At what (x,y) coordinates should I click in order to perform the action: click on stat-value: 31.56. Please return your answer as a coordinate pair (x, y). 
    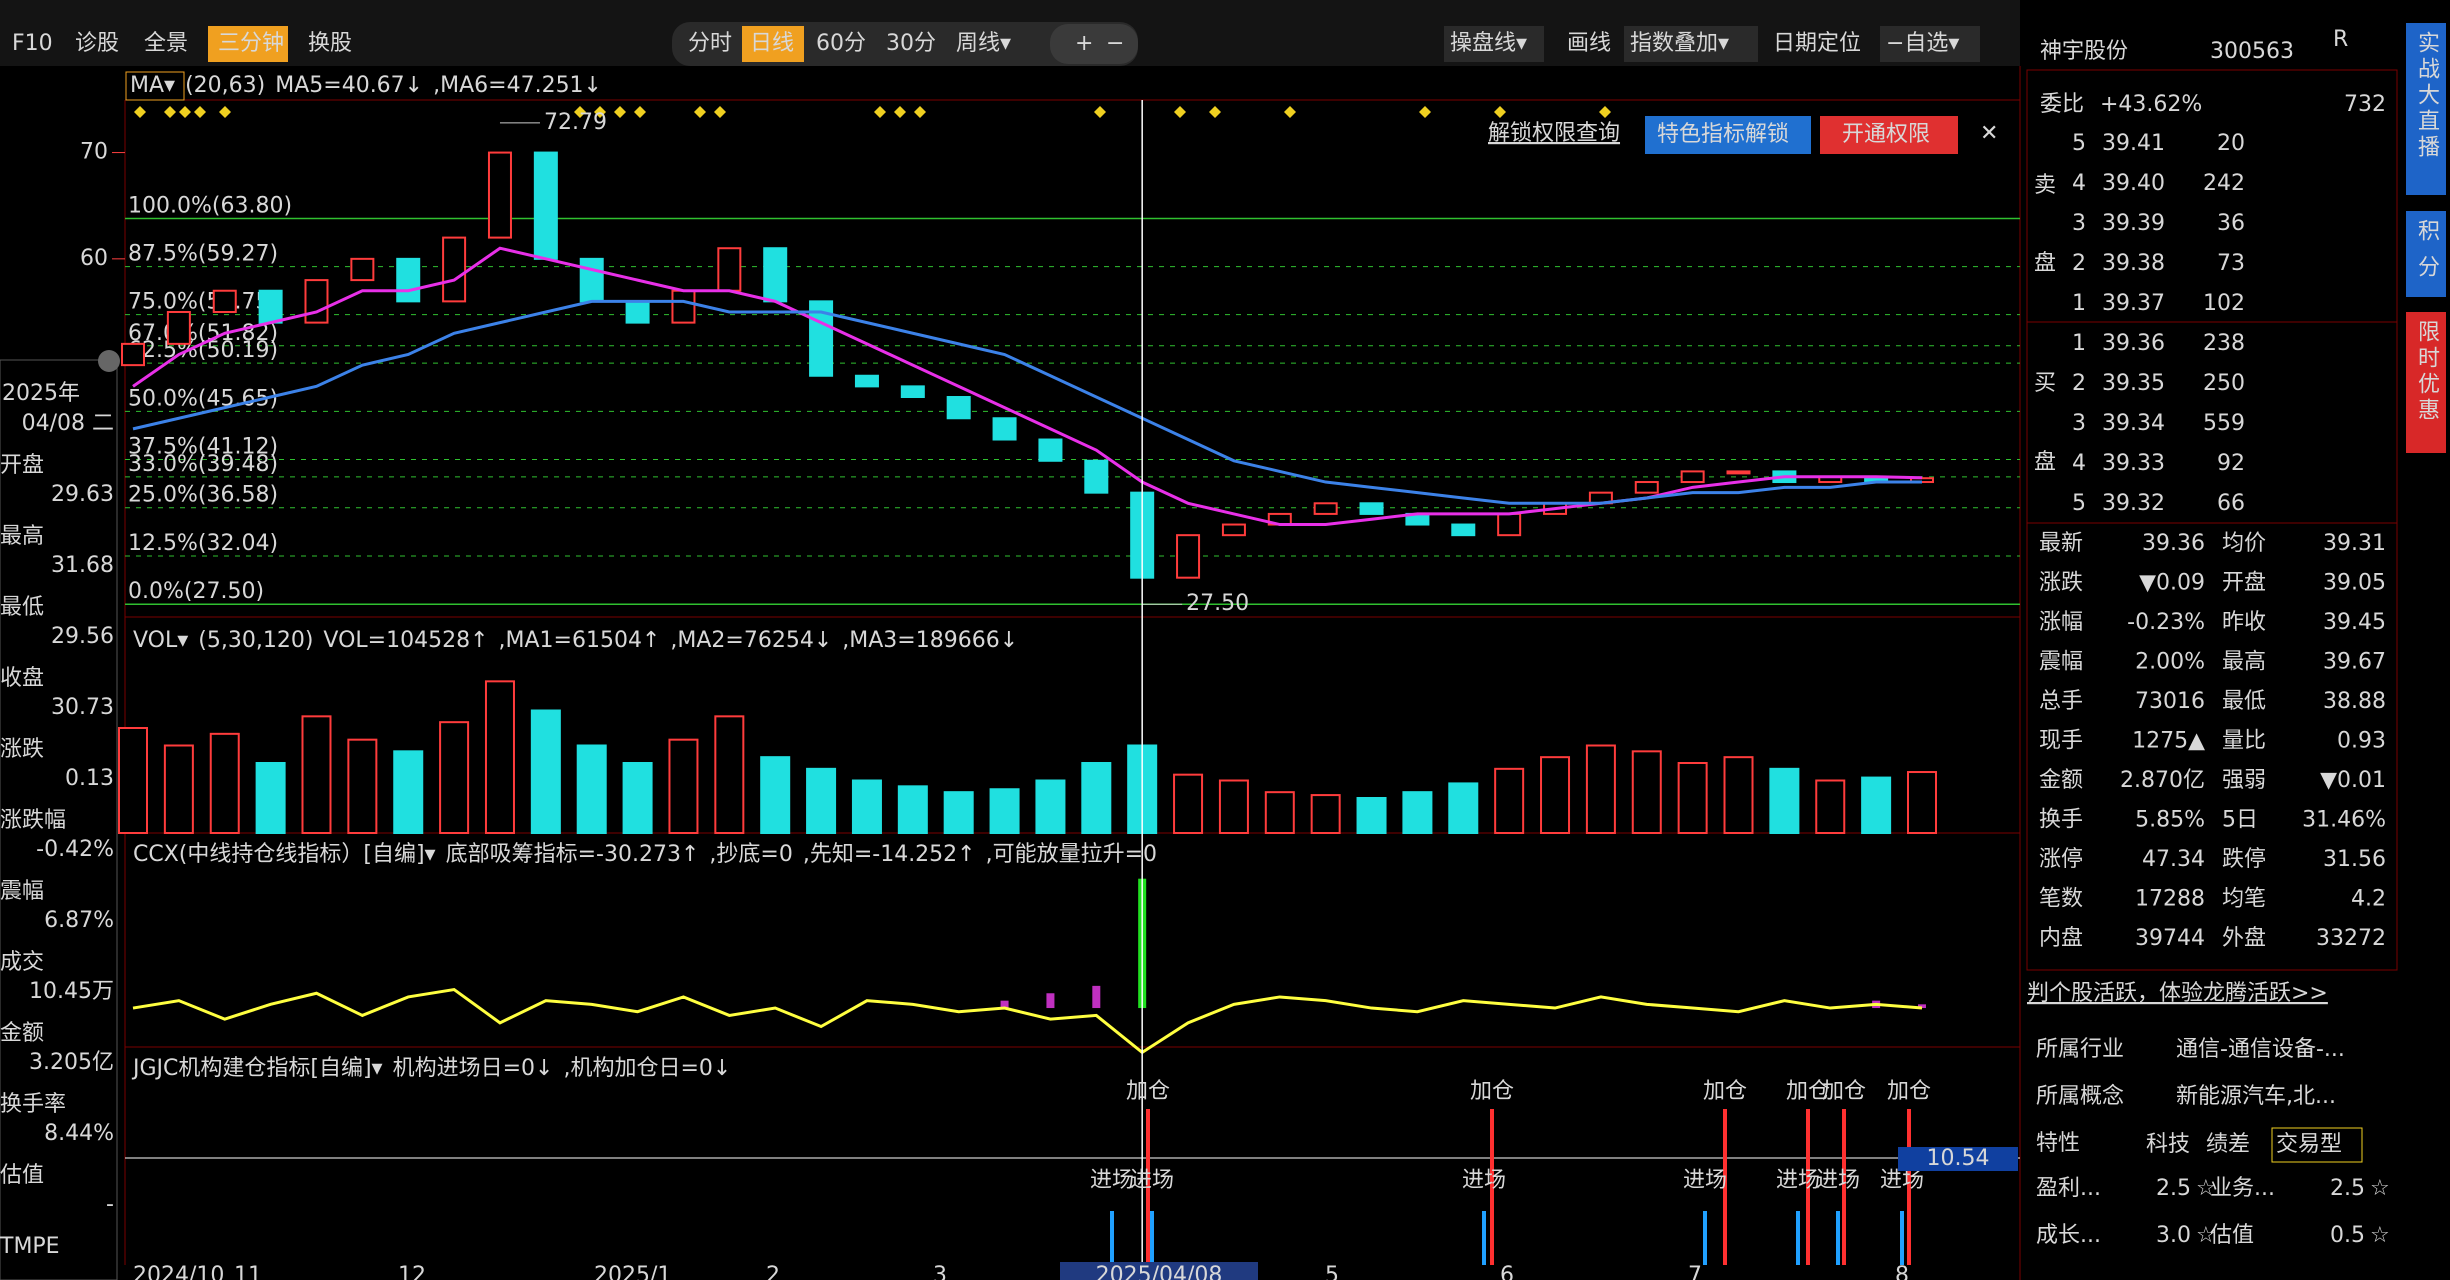
    Looking at the image, I should click on (2354, 859).